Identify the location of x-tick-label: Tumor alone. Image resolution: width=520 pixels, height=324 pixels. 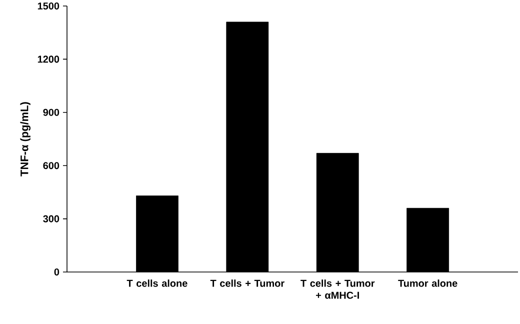
(428, 283).